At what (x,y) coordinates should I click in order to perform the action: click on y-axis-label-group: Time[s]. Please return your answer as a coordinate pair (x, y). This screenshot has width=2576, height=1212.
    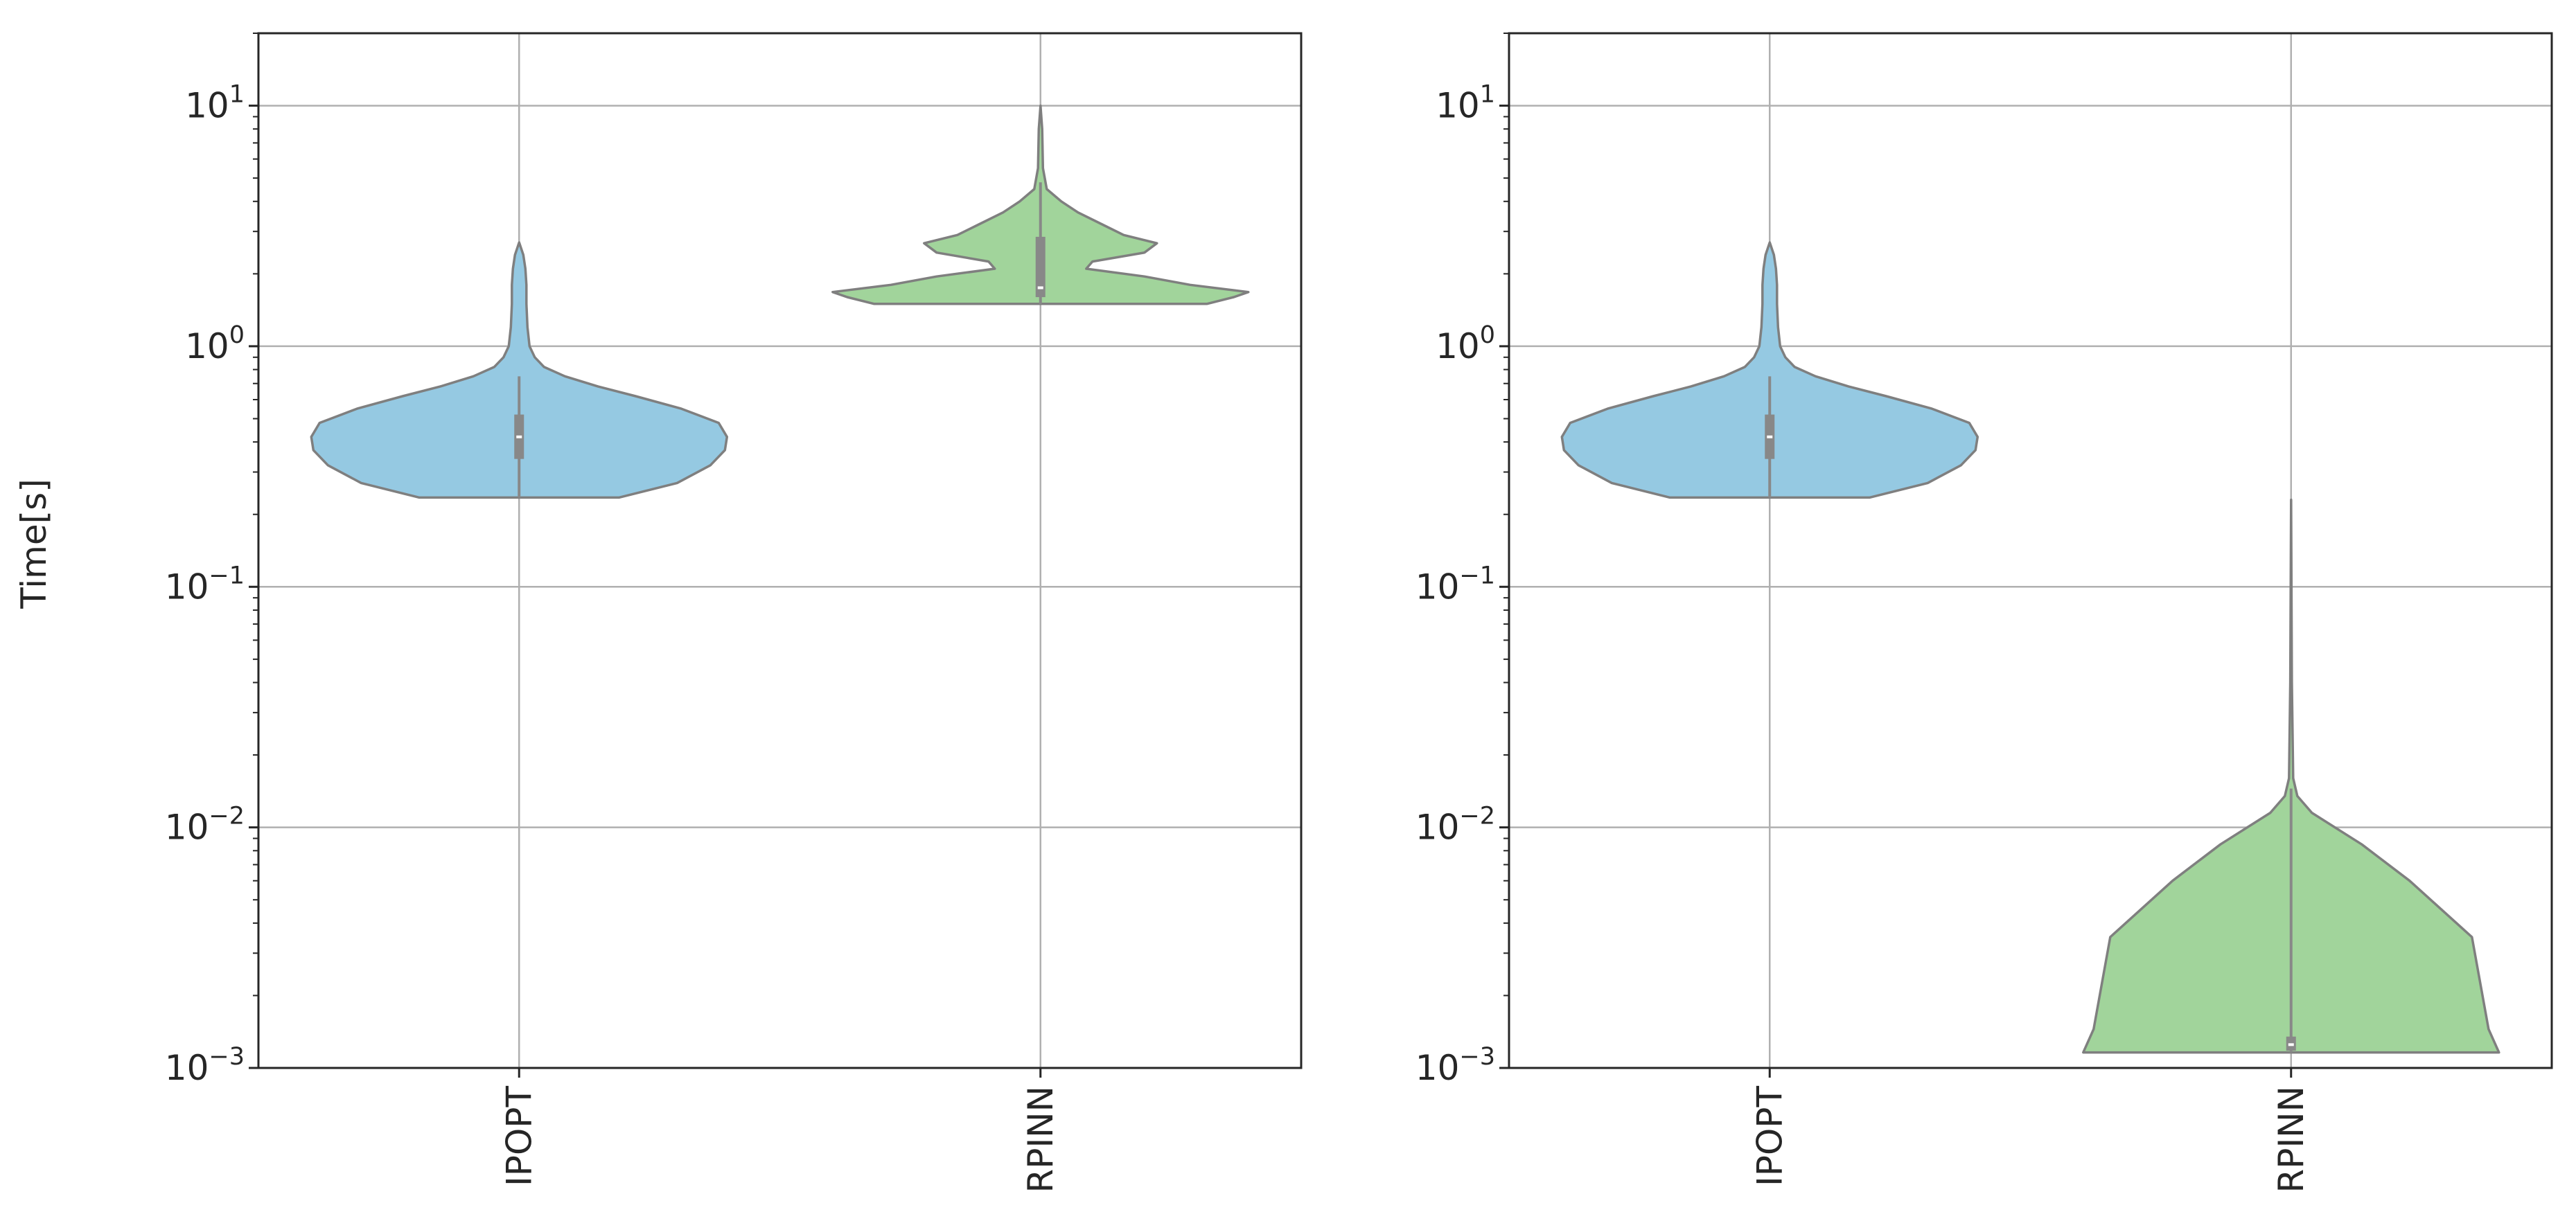
    Looking at the image, I should click on (34, 544).